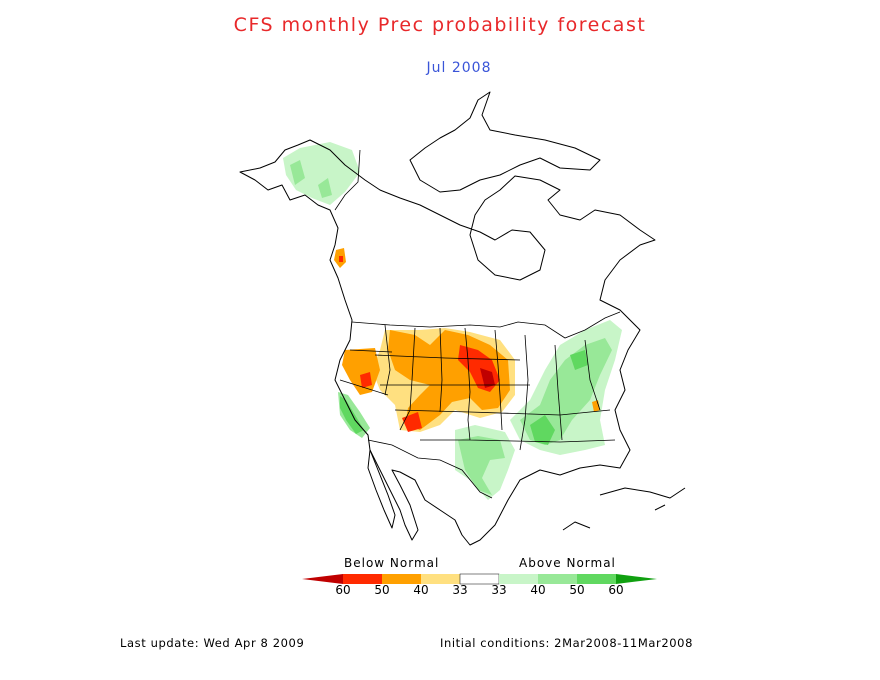 This screenshot has width=880, height=680. I want to click on greenland-arctic-islands, so click(505, 142).